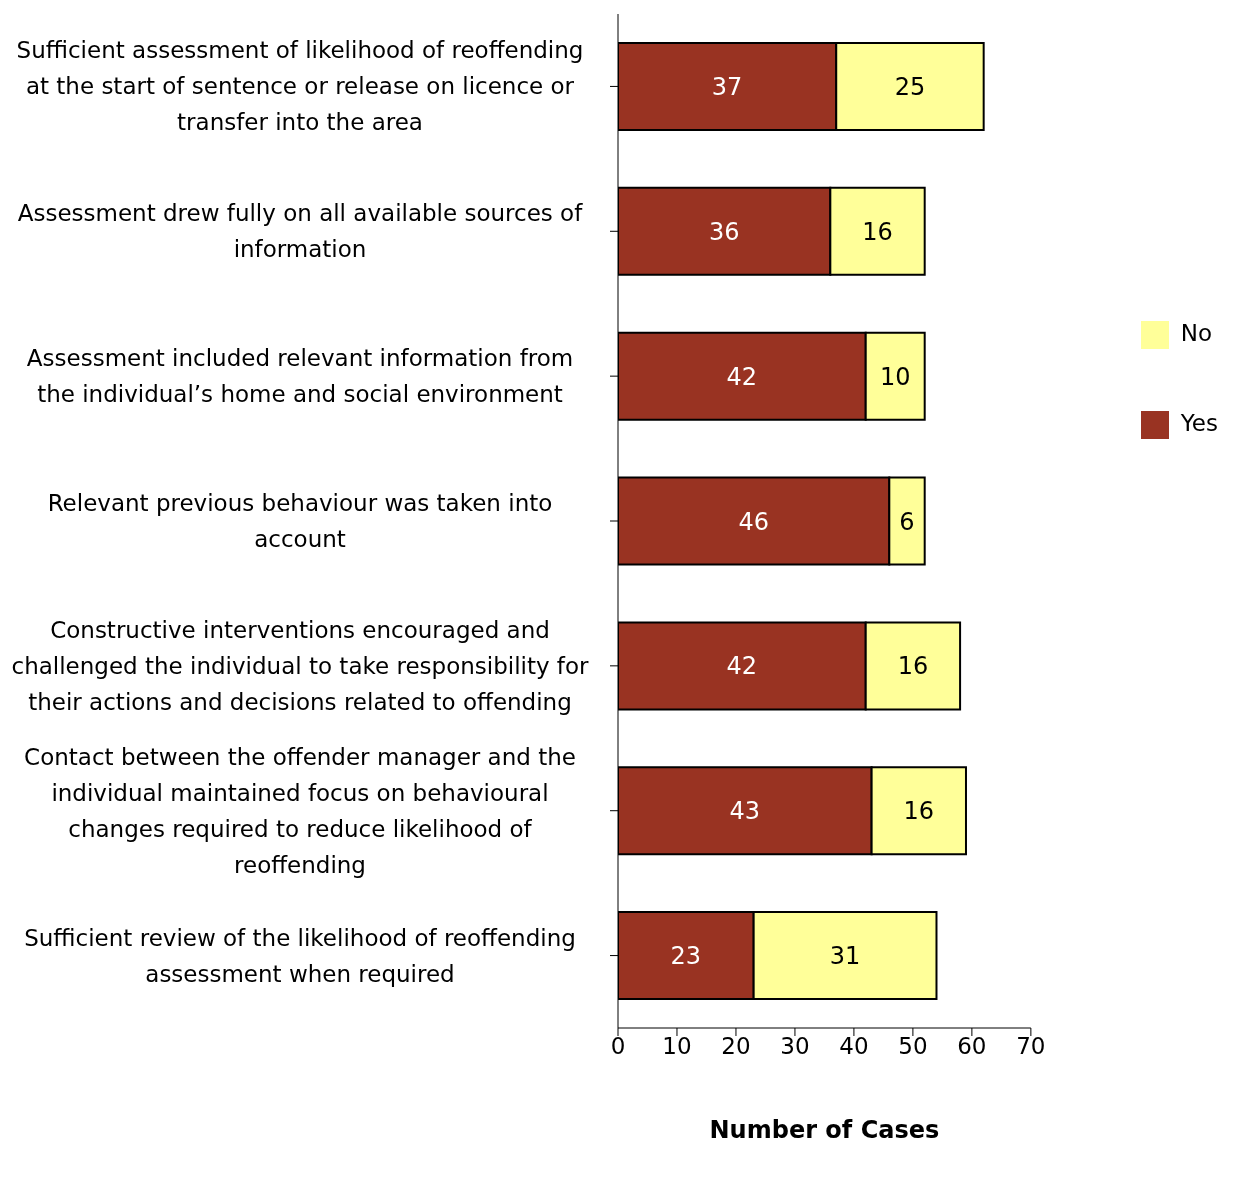 Image resolution: width=1236 pixels, height=1196 pixels. I want to click on y-tick-label: Sufficient review of the likelihood of reoffending assessment when required, so click(300, 955).